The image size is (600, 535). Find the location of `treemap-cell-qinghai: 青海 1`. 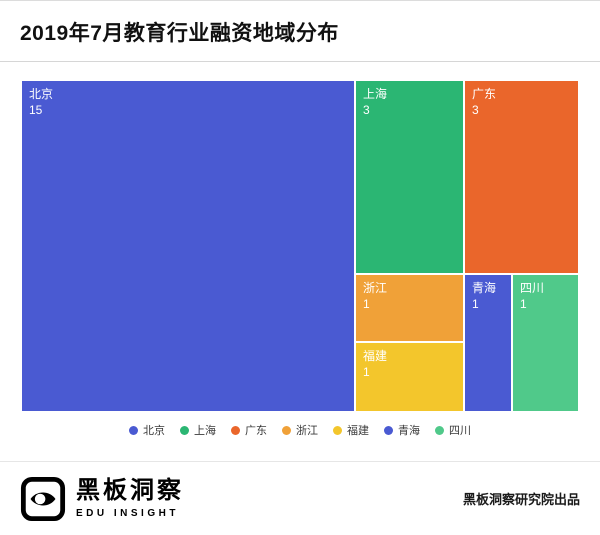

treemap-cell-qinghai: 青海 1 is located at coordinates (488, 343).